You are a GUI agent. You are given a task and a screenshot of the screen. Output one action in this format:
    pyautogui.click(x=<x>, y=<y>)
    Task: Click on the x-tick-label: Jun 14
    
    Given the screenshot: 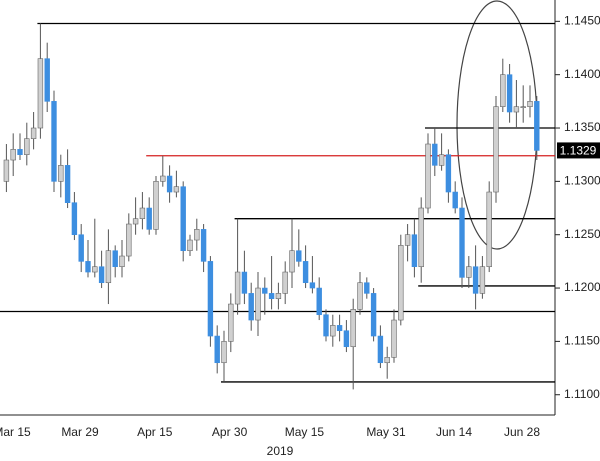 What is the action you would take?
    pyautogui.click(x=454, y=432)
    